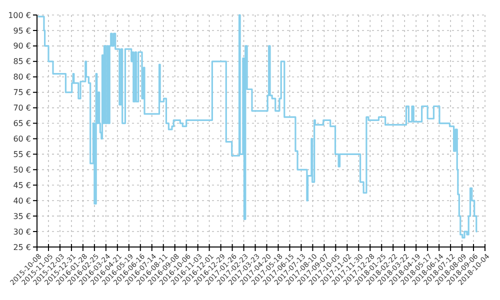 The height and width of the screenshot is (300, 500). What do you see at coordinates (19, 15) in the screenshot?
I see `y-tick-label: 100 €` at bounding box center [19, 15].